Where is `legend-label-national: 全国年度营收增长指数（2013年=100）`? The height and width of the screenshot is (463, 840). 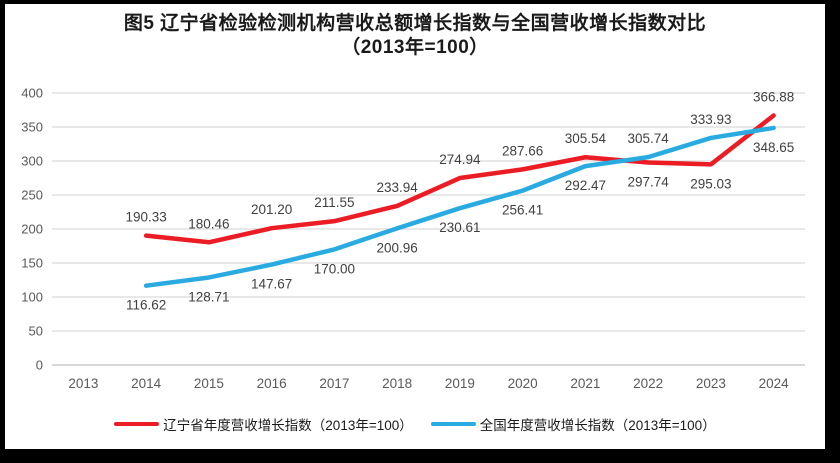 legend-label-national: 全国年度营收增长指数（2013年=100） is located at coordinates (597, 425).